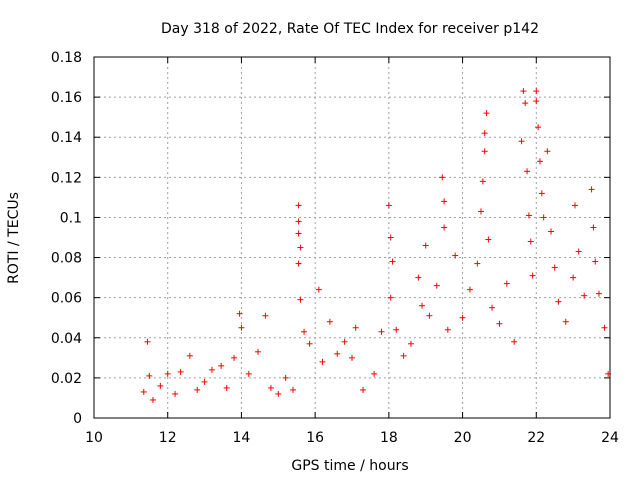 The height and width of the screenshot is (480, 640). I want to click on y-tick-label: 0.18, so click(66, 58).